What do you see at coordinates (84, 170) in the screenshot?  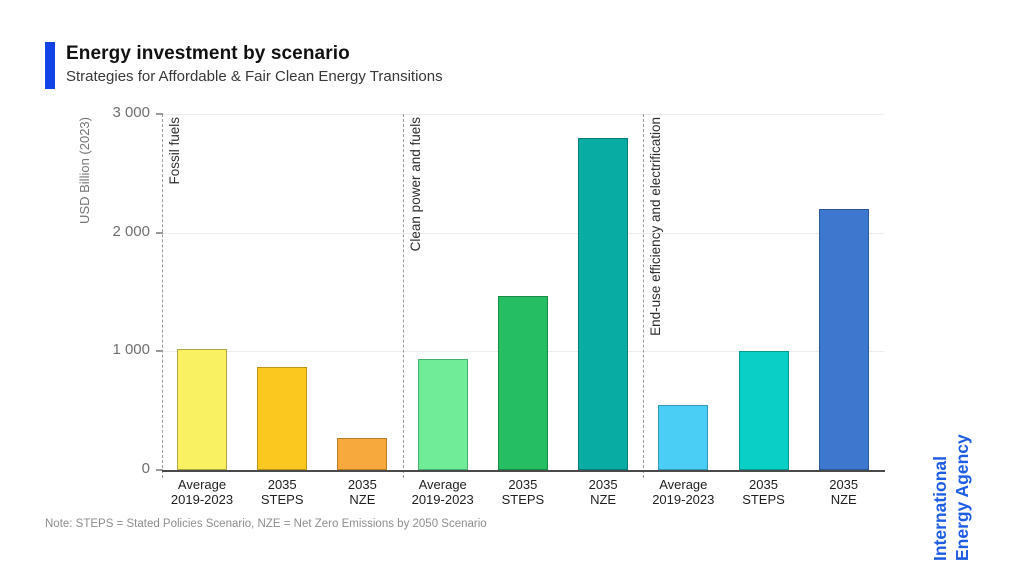 I see `y-axis-title: USD Billion (2023)` at bounding box center [84, 170].